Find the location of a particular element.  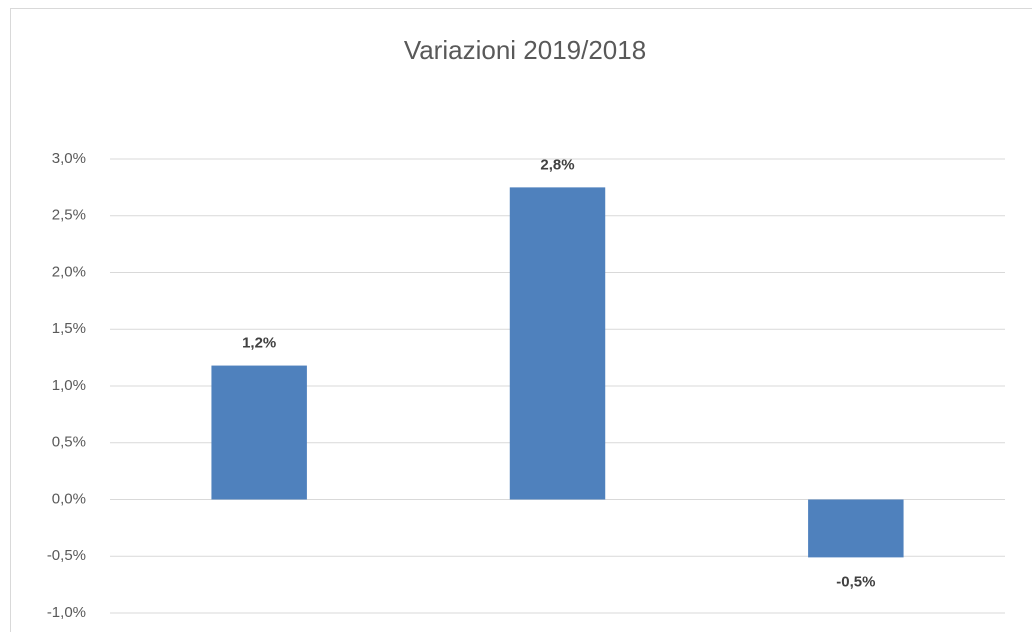

data-label: 1,2% is located at coordinates (259, 343).